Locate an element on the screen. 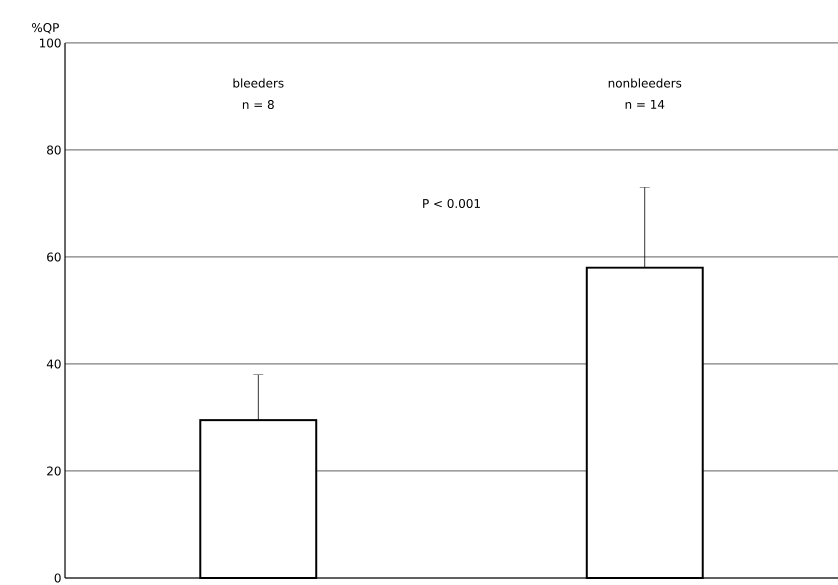 Image resolution: width=838 pixels, height=585 pixels. y-tick-label: 60 is located at coordinates (54, 257).